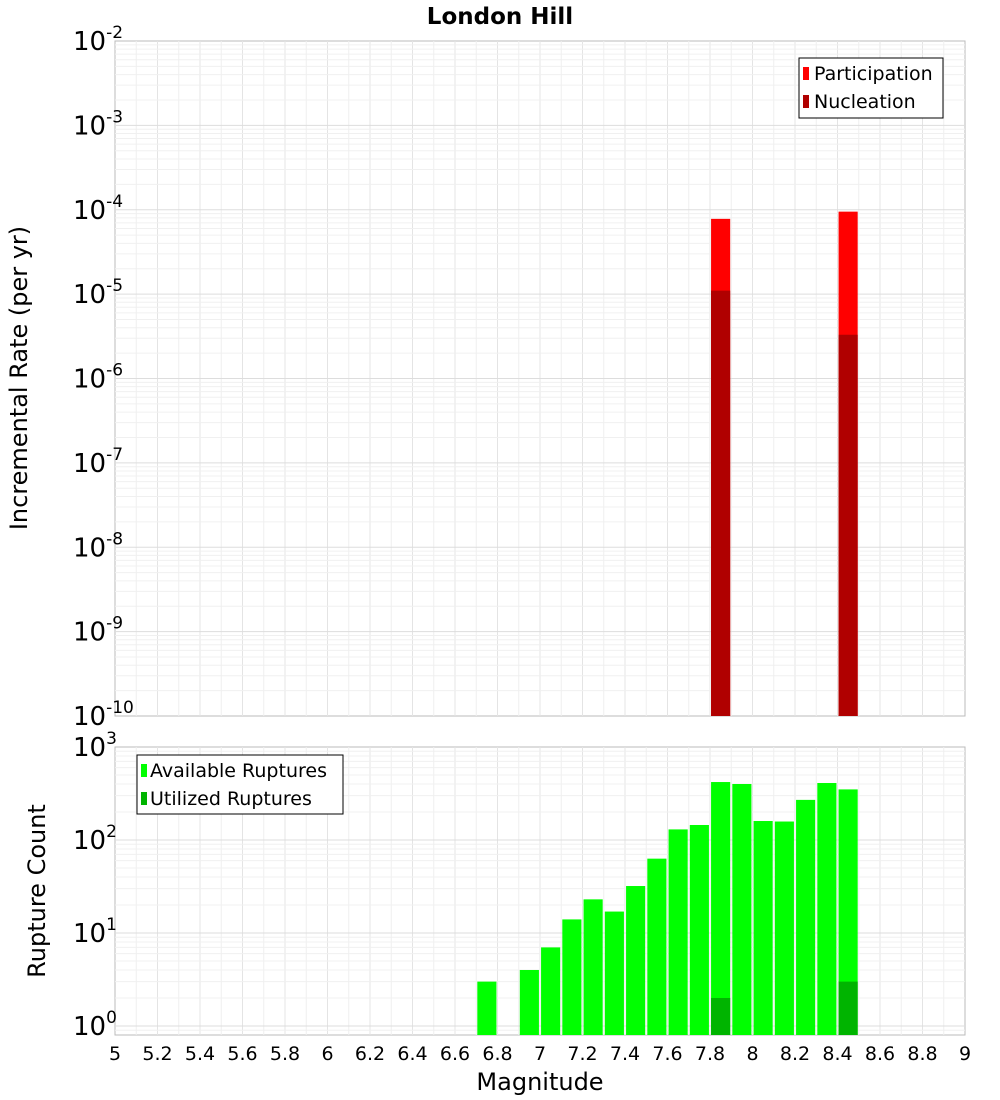 The image size is (1000, 1100). Describe the element at coordinates (837, 1054) in the screenshot. I see `x-tick-label: 8.4` at that location.